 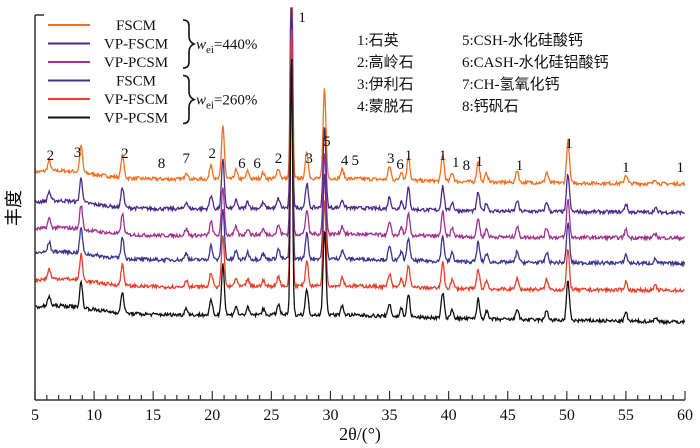 What do you see at coordinates (14, 208) in the screenshot?
I see `y-axis-label: 丰度` at bounding box center [14, 208].